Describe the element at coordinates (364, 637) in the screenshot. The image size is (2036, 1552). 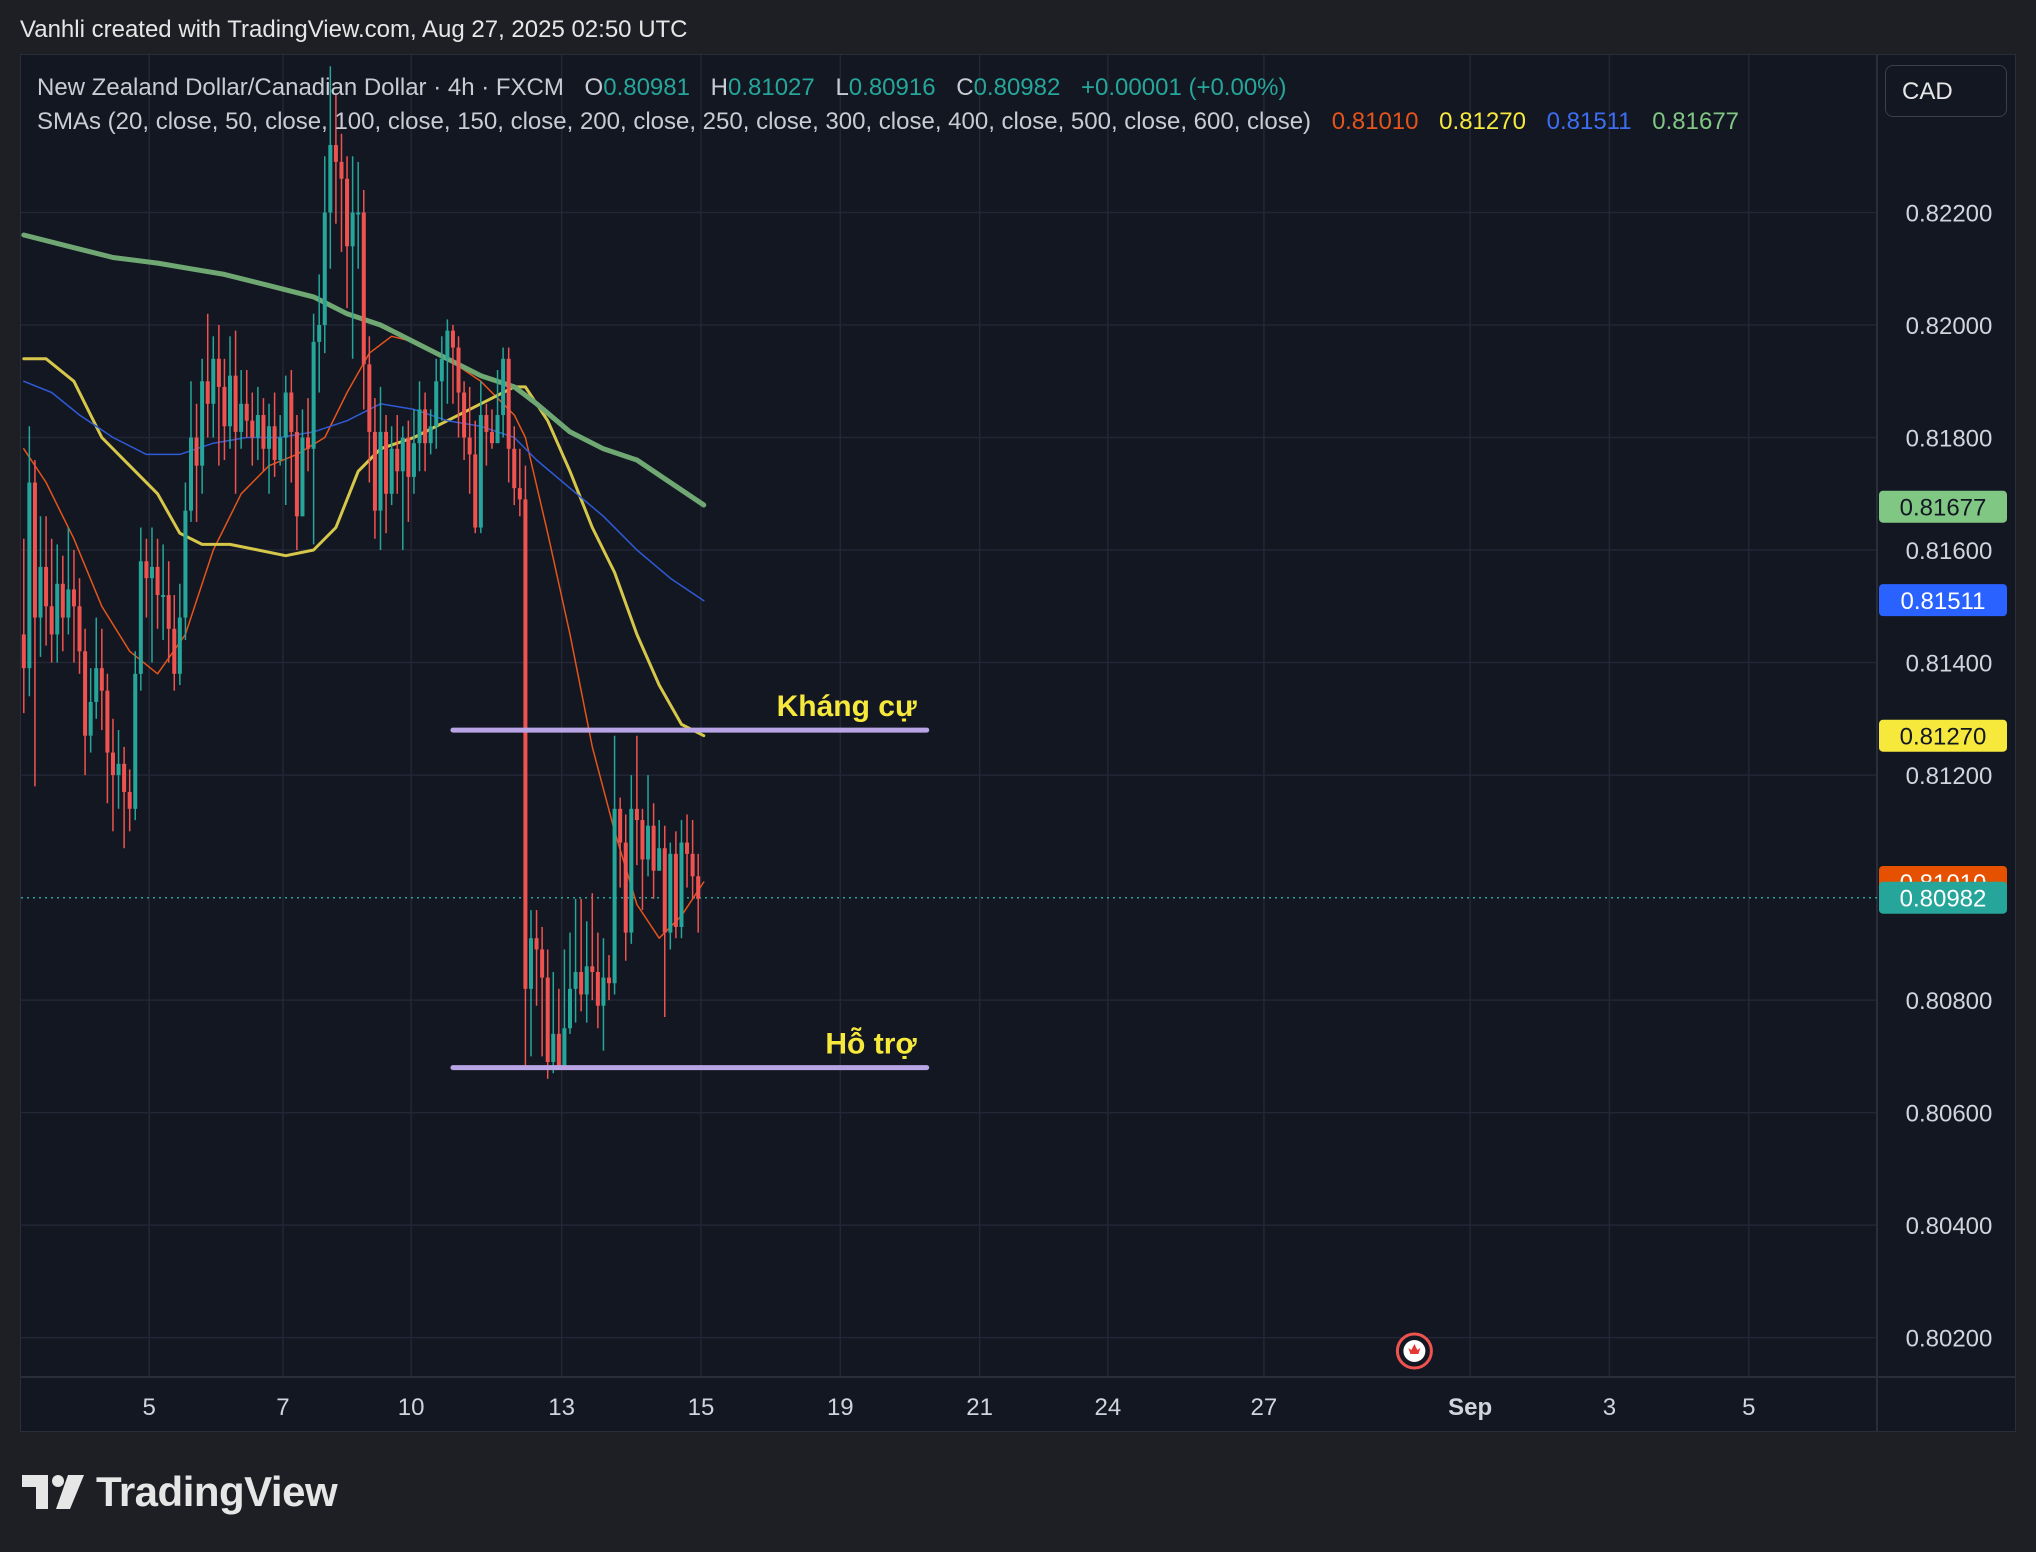
I see `sma20-line` at that location.